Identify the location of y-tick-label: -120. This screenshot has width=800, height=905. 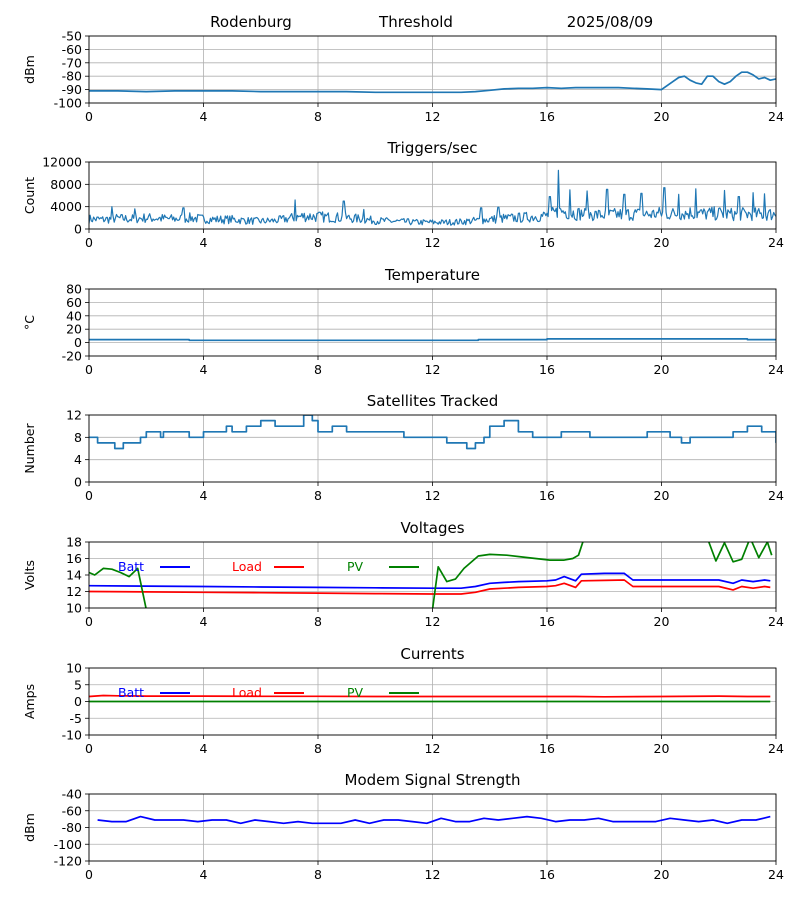
(68, 861).